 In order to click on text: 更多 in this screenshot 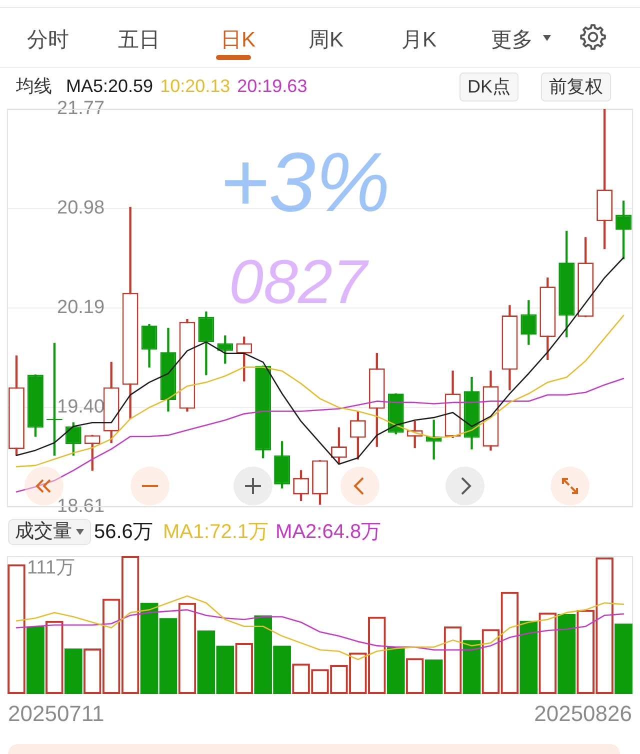, I will do `click(512, 40)`.